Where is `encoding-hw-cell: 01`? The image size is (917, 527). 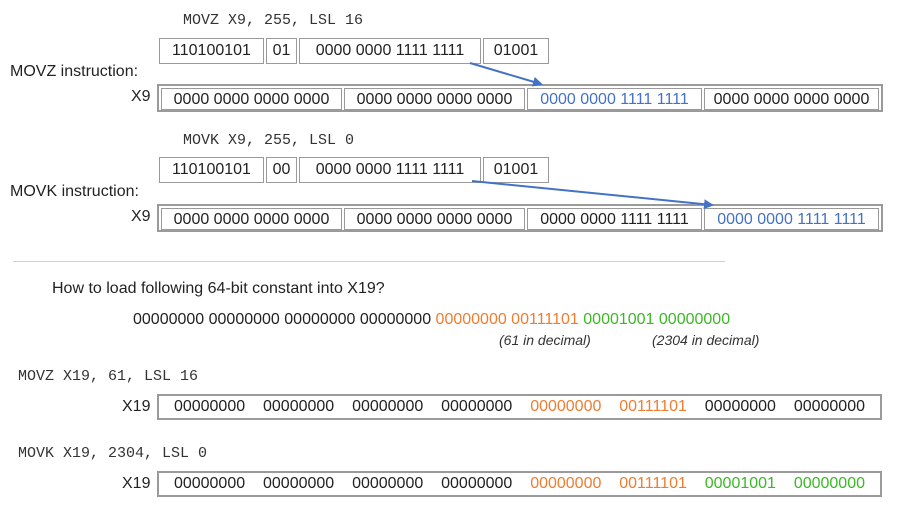 encoding-hw-cell: 01 is located at coordinates (281, 51).